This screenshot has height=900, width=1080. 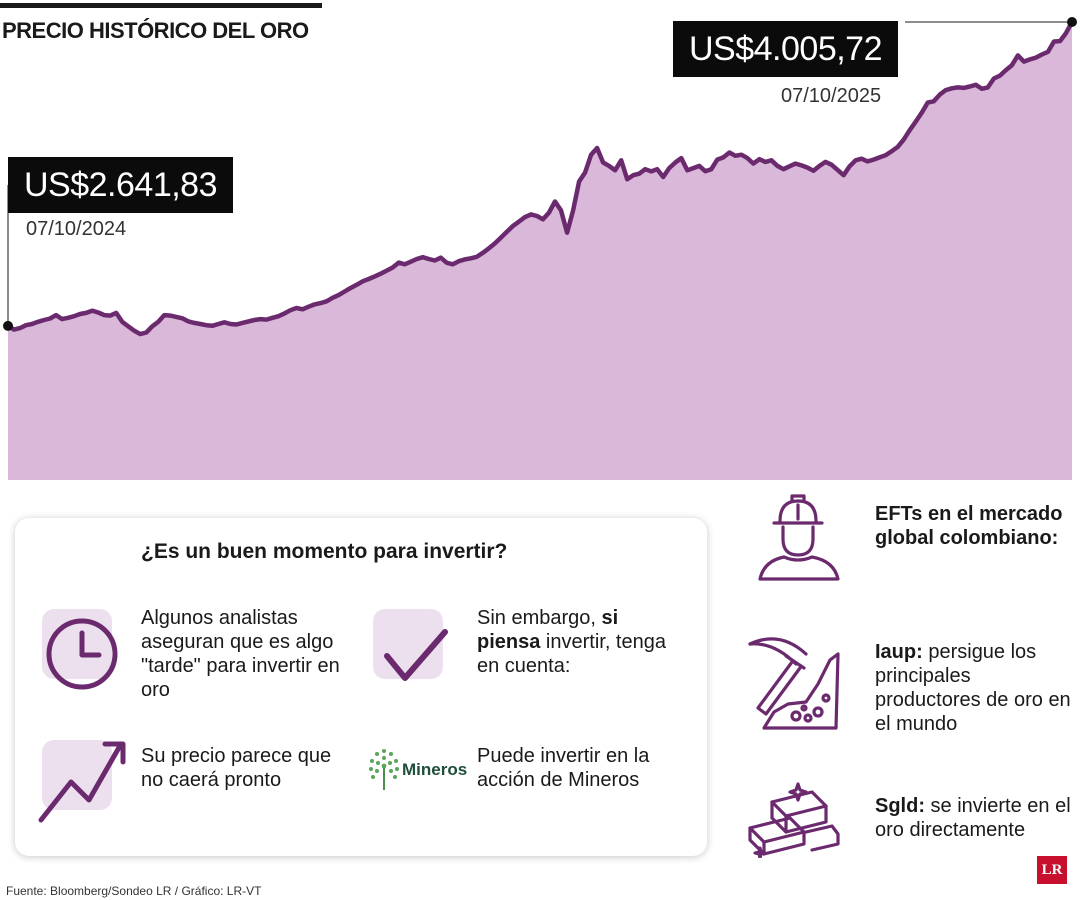 I want to click on trend-up-icon, so click(x=82, y=782).